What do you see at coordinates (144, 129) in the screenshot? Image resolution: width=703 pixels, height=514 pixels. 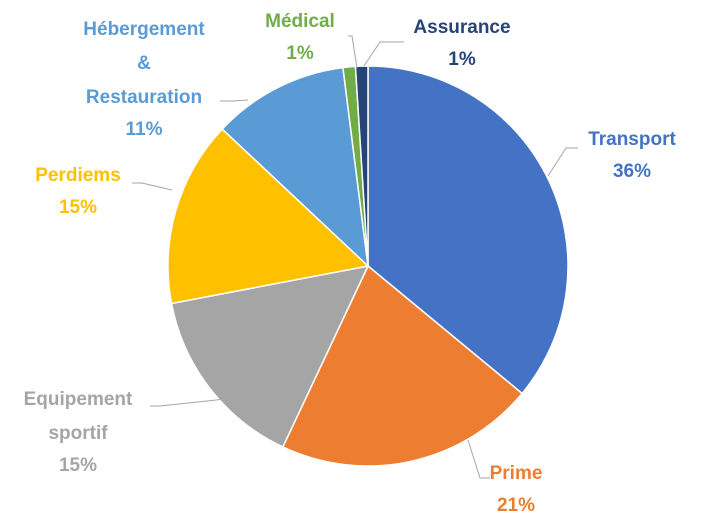 I see `data-label-value: 11%` at bounding box center [144, 129].